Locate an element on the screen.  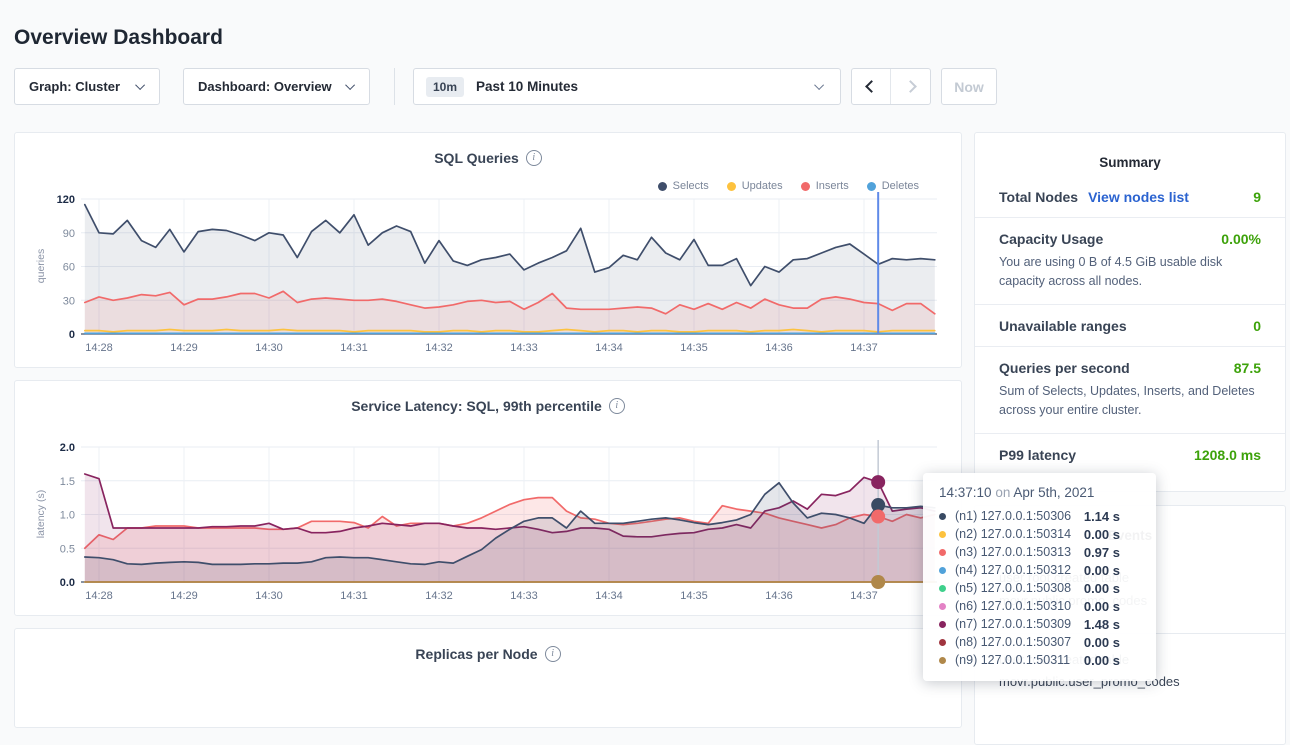
node-address: (n4) 127.0.0.1:50312 is located at coordinates (1013, 570).